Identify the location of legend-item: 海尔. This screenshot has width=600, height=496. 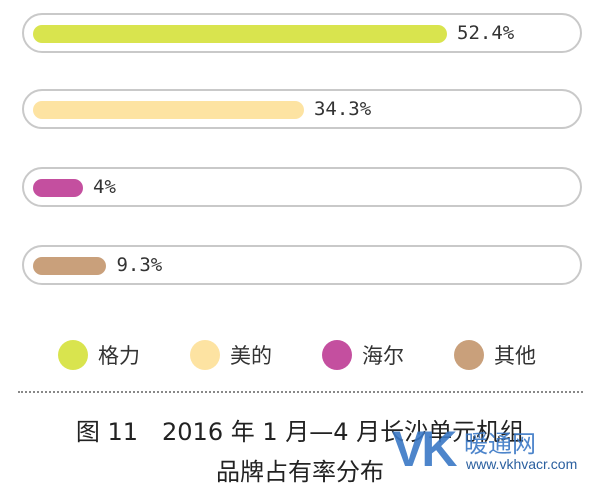
(363, 355).